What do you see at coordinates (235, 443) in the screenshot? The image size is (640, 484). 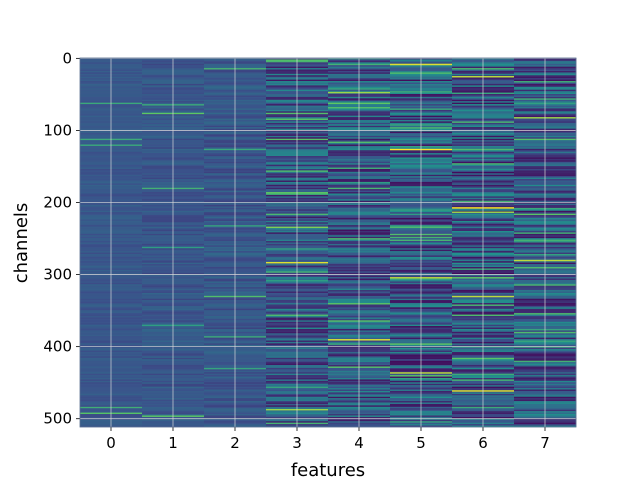 I see `x-tick-label: 2` at bounding box center [235, 443].